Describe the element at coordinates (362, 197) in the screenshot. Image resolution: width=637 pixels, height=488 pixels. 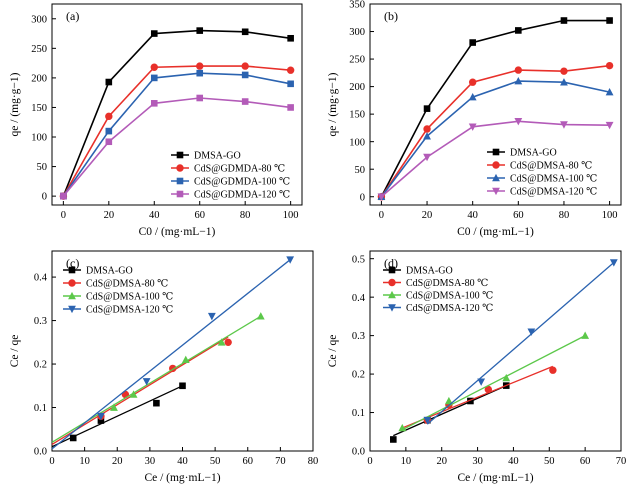
I see `y-tick-label: 0` at that location.